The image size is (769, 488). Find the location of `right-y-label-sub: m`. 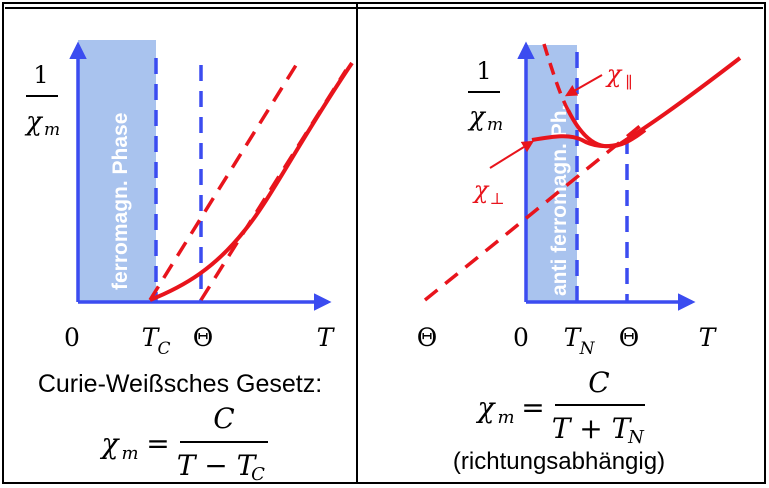

right-y-label-sub: m is located at coordinates (495, 125).